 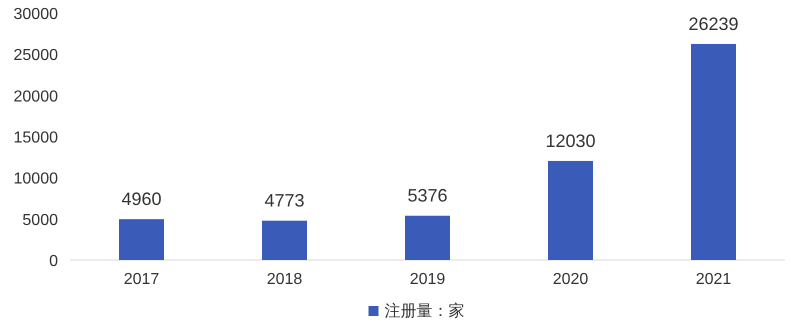 I want to click on data-label: 12030, so click(x=570, y=140).